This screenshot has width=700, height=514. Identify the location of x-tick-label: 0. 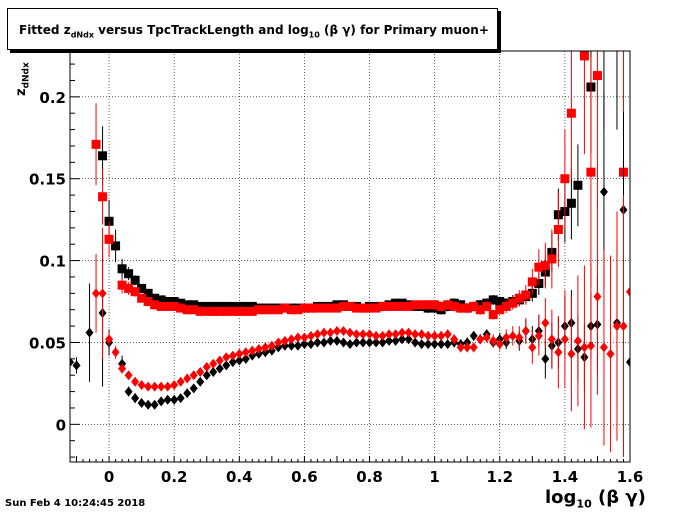
(109, 477).